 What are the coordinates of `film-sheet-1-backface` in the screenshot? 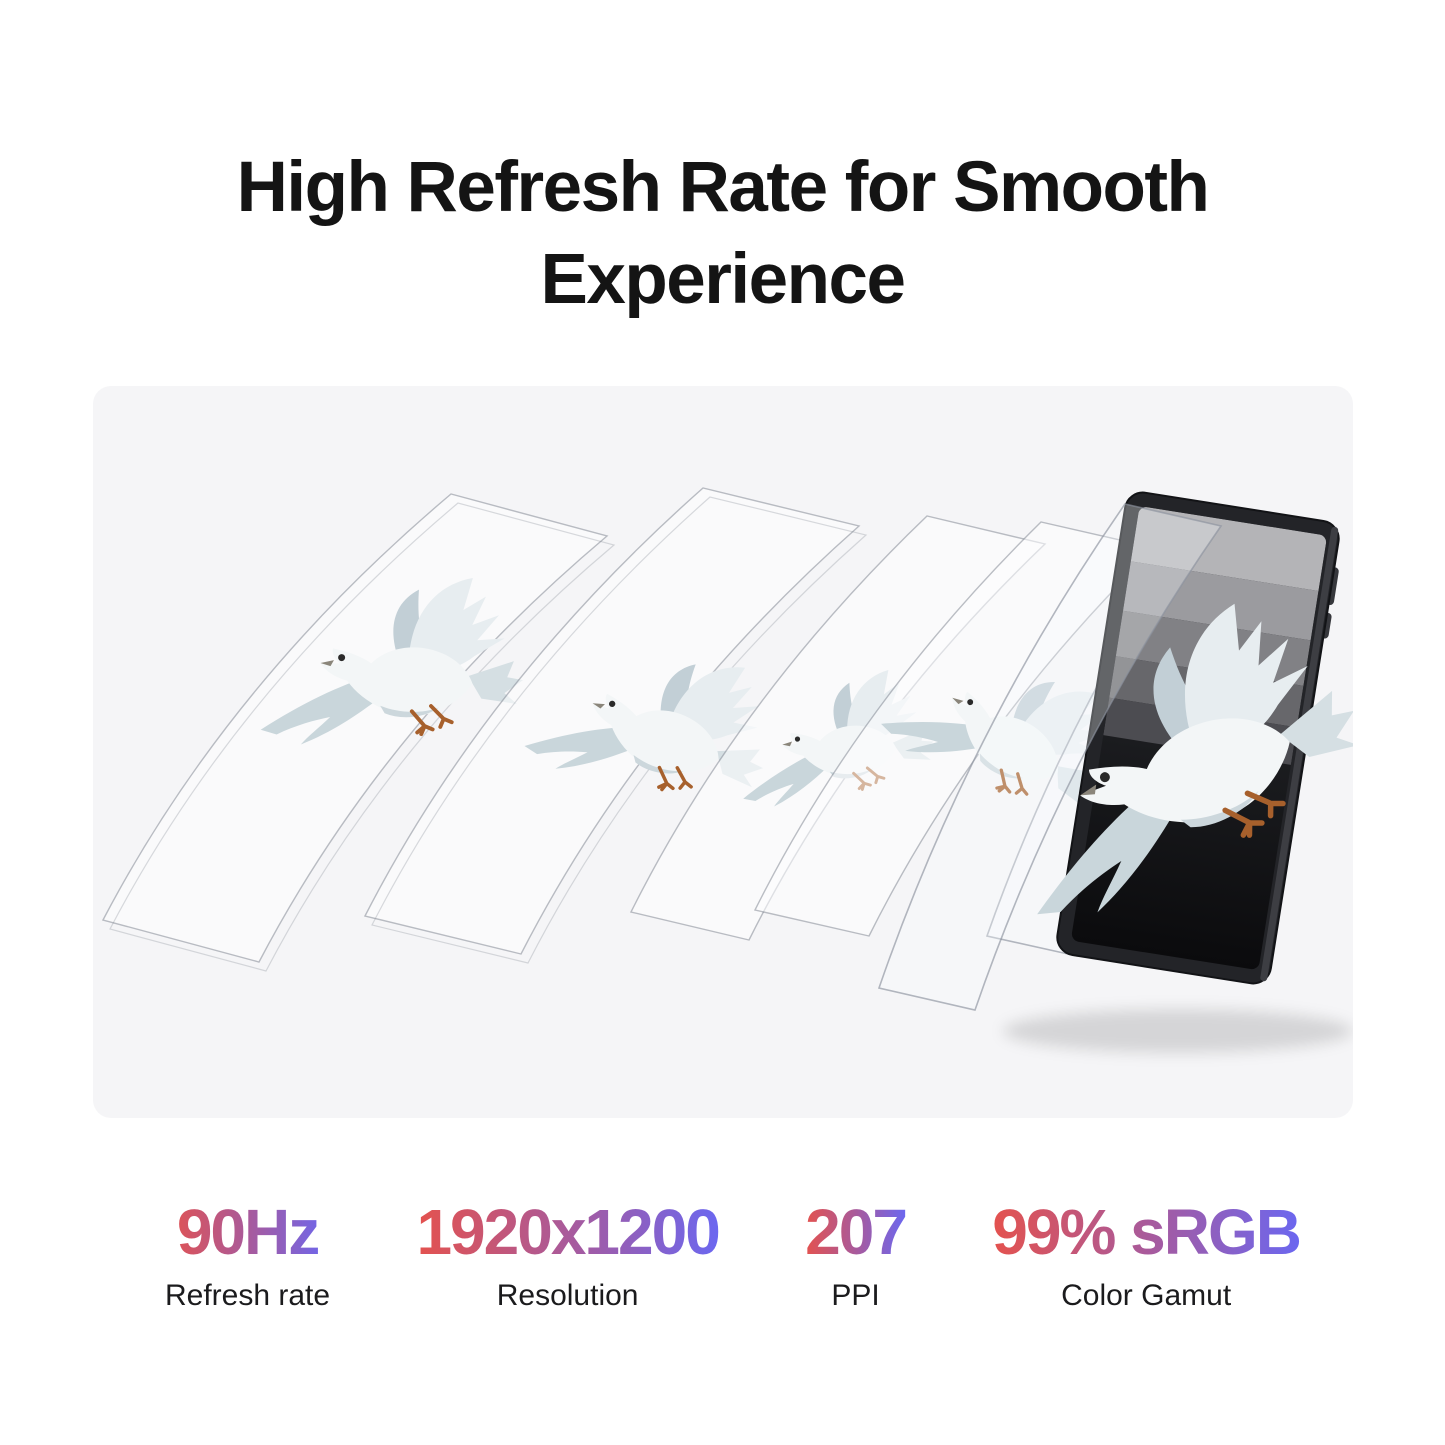 It's located at (362, 737).